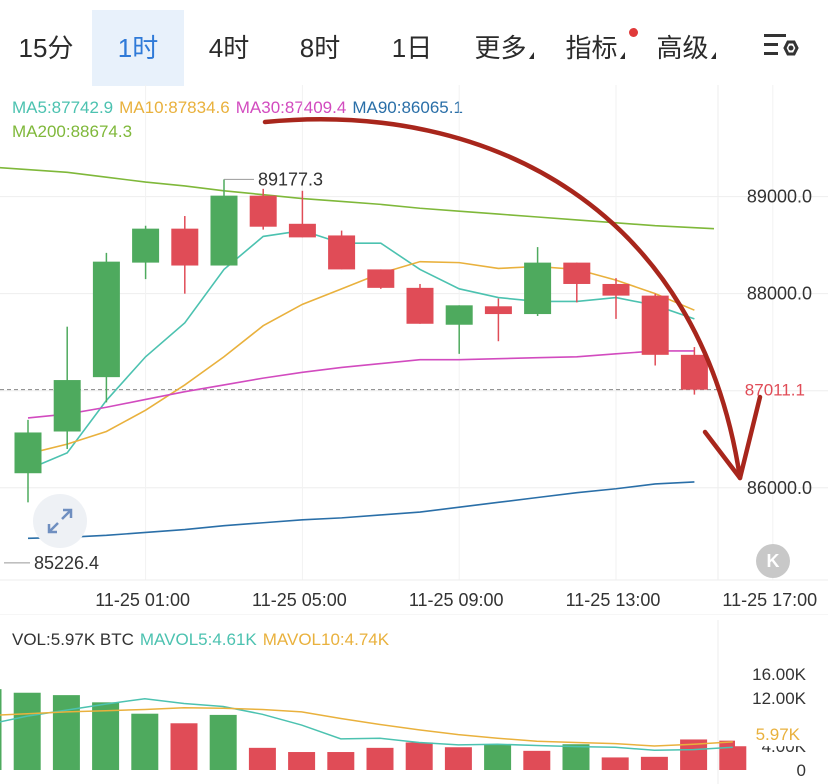 This screenshot has width=828, height=784. I want to click on y-tick-label: 89000.0, so click(779, 197).